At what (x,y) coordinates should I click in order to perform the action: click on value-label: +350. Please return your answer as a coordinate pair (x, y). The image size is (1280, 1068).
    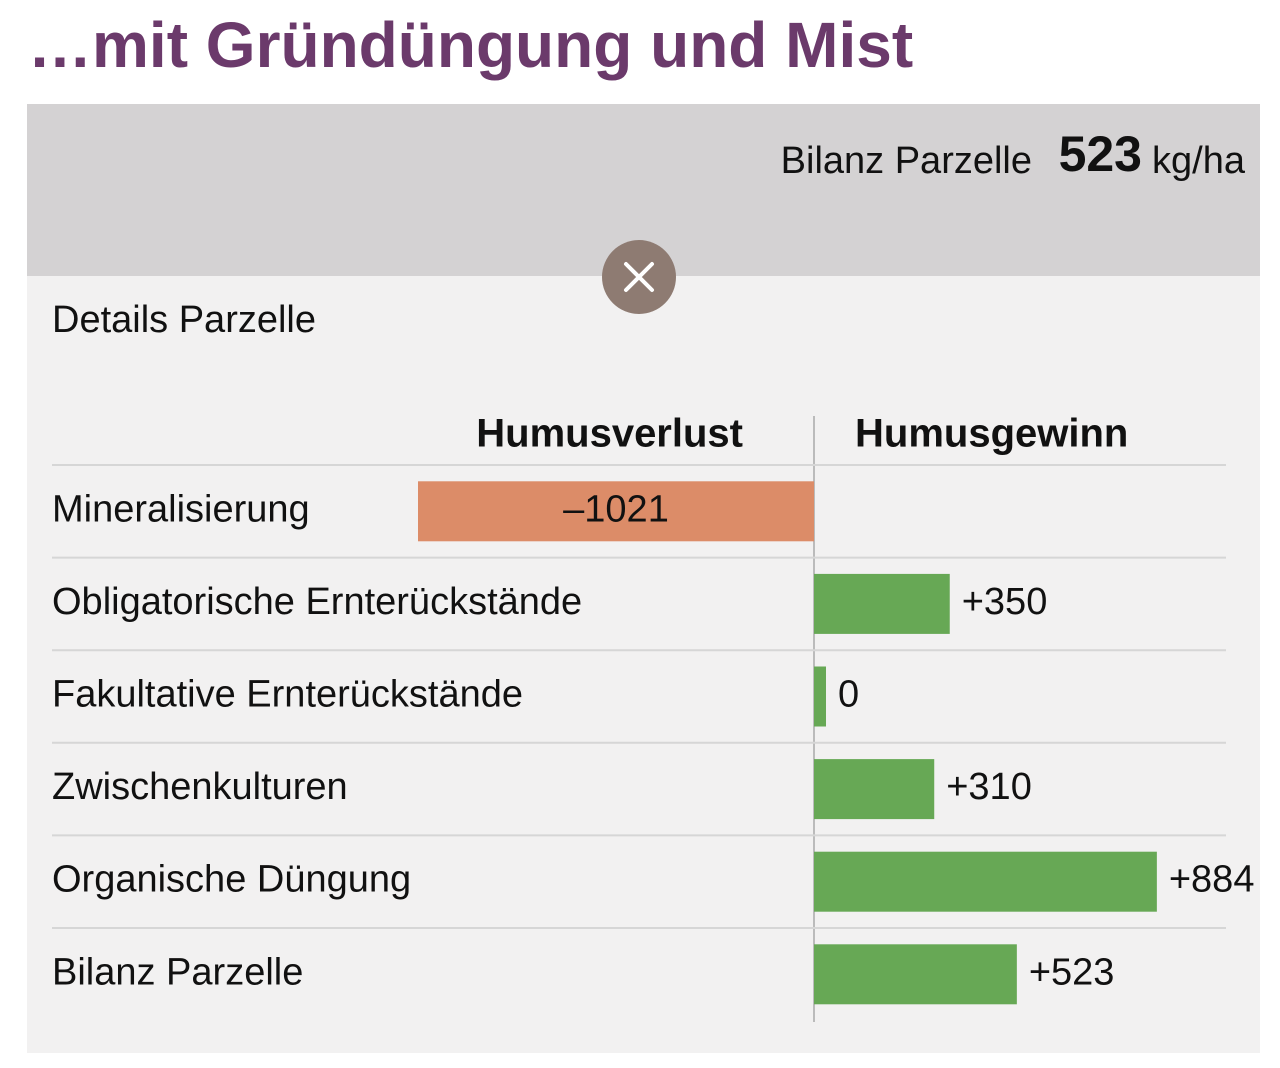
    Looking at the image, I should click on (1005, 602).